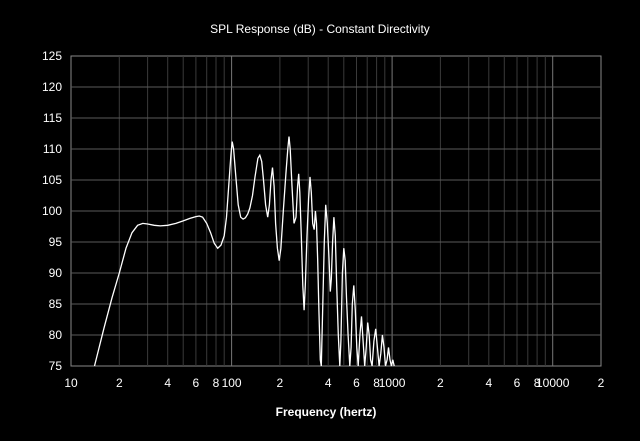 This screenshot has width=640, height=441. I want to click on y-tick-label: 125, so click(52, 56).